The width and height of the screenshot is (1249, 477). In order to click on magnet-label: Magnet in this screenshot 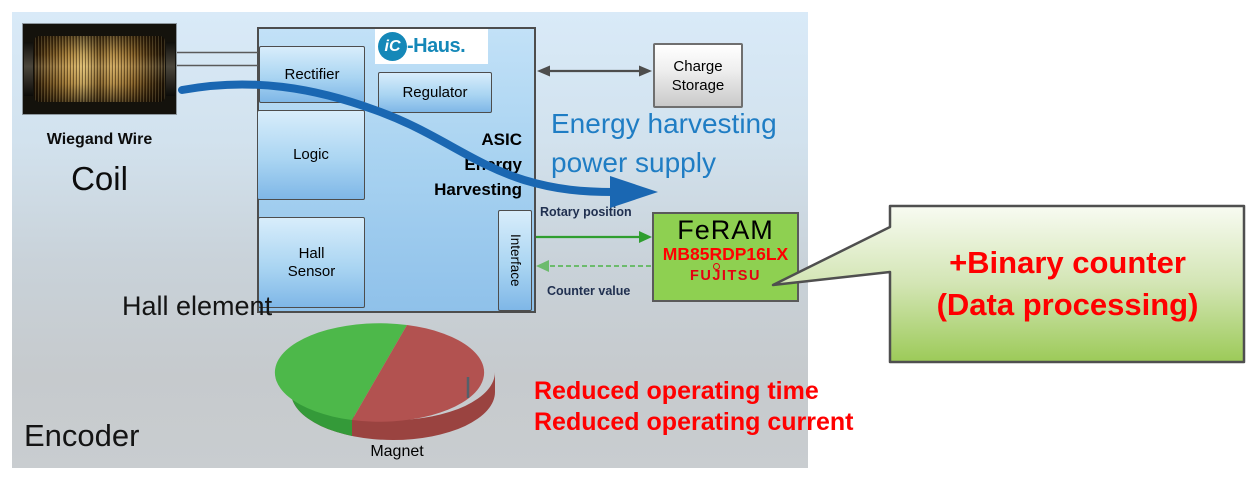, I will do `click(397, 451)`.